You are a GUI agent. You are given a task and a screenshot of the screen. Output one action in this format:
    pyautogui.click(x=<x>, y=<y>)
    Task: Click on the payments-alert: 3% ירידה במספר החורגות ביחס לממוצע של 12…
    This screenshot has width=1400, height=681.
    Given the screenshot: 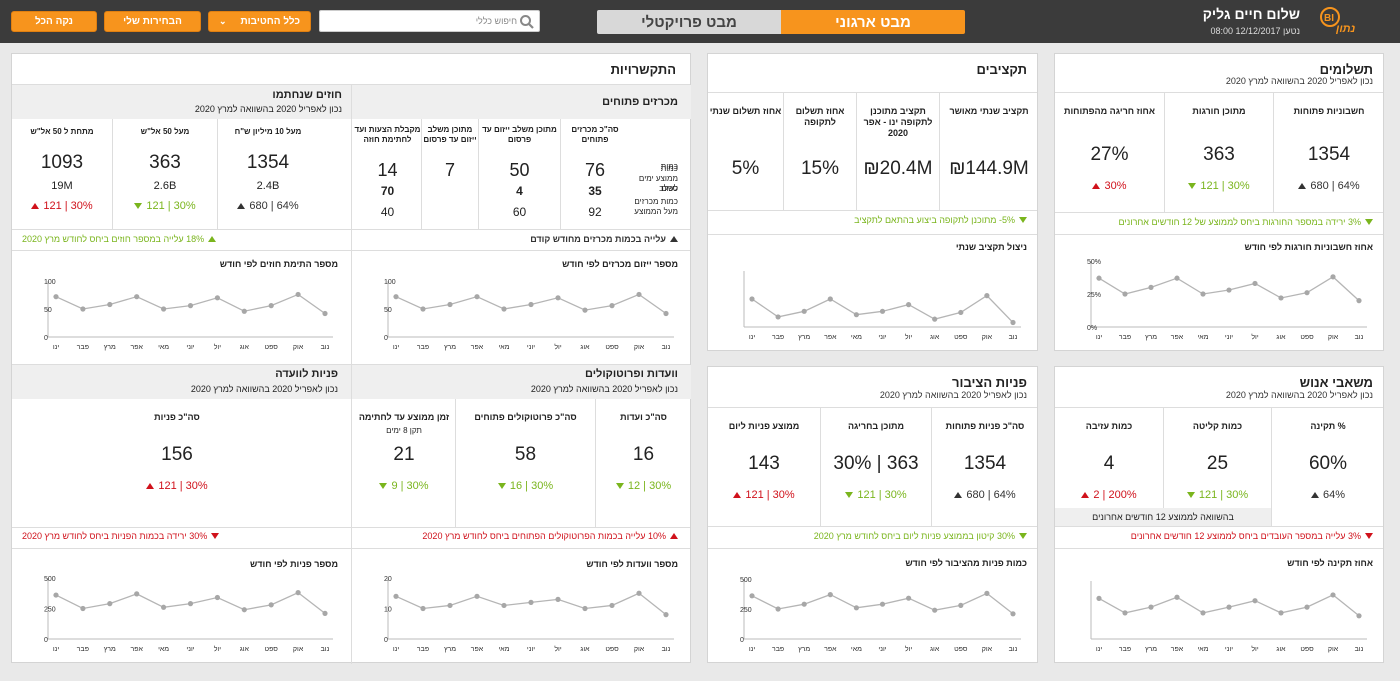 What is the action you would take?
    pyautogui.click(x=1245, y=222)
    